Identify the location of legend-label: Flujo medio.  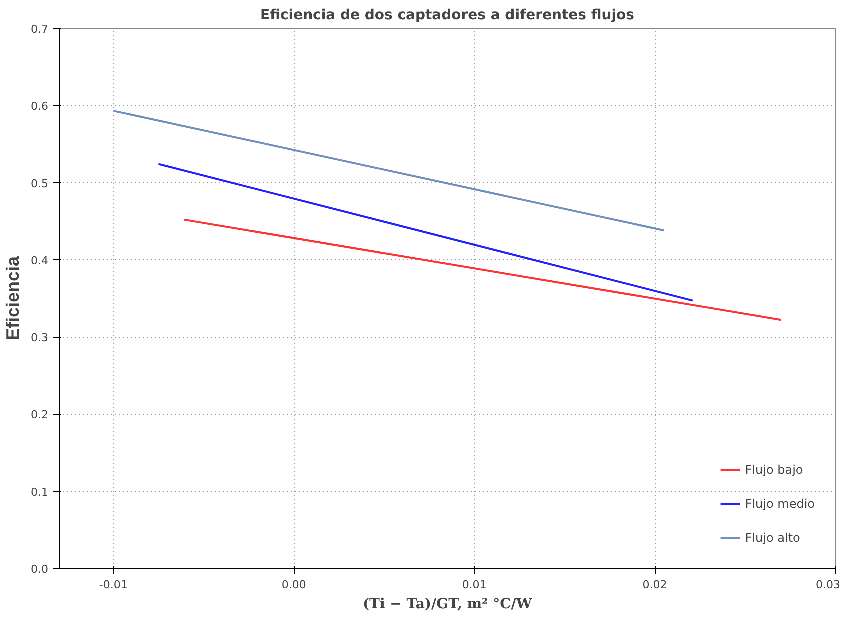
(780, 504).